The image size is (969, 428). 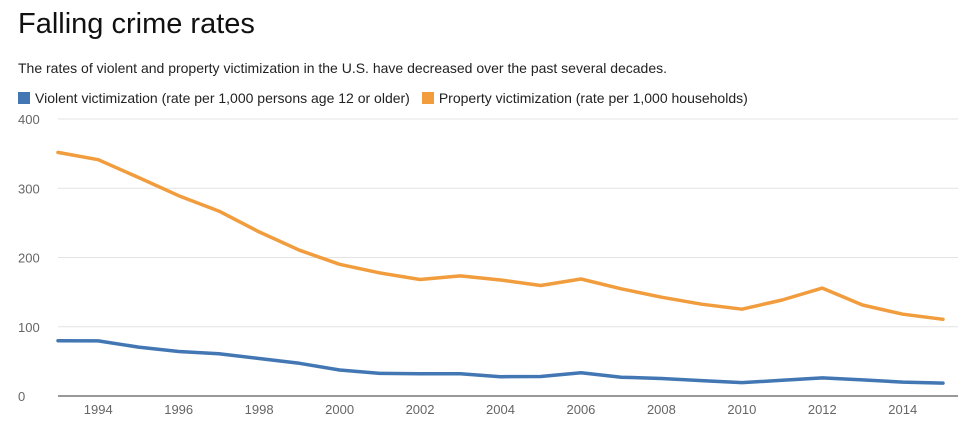 What do you see at coordinates (178, 409) in the screenshot?
I see `x-tick-label: 1996` at bounding box center [178, 409].